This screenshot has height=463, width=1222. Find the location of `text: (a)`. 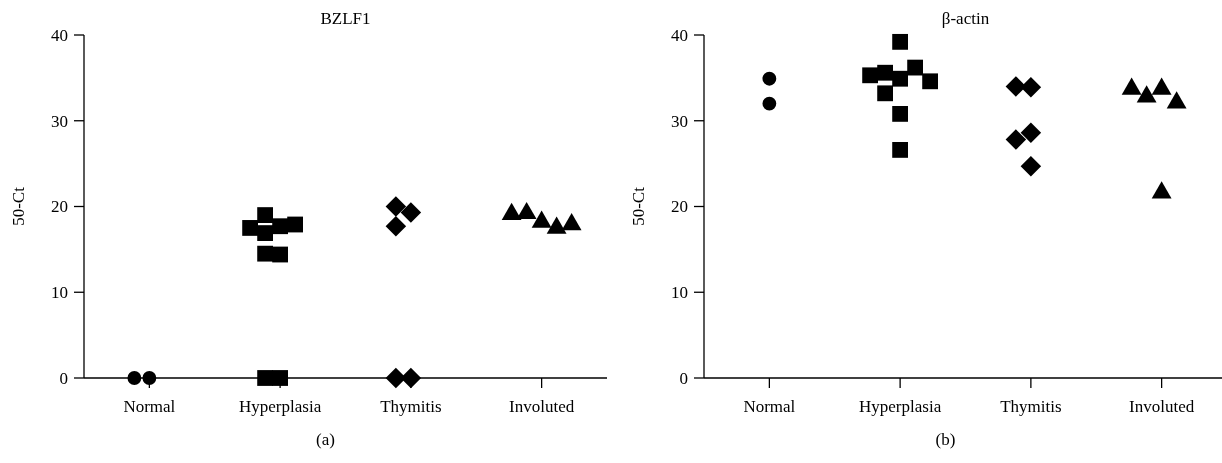

text: (a) is located at coordinates (325, 439).